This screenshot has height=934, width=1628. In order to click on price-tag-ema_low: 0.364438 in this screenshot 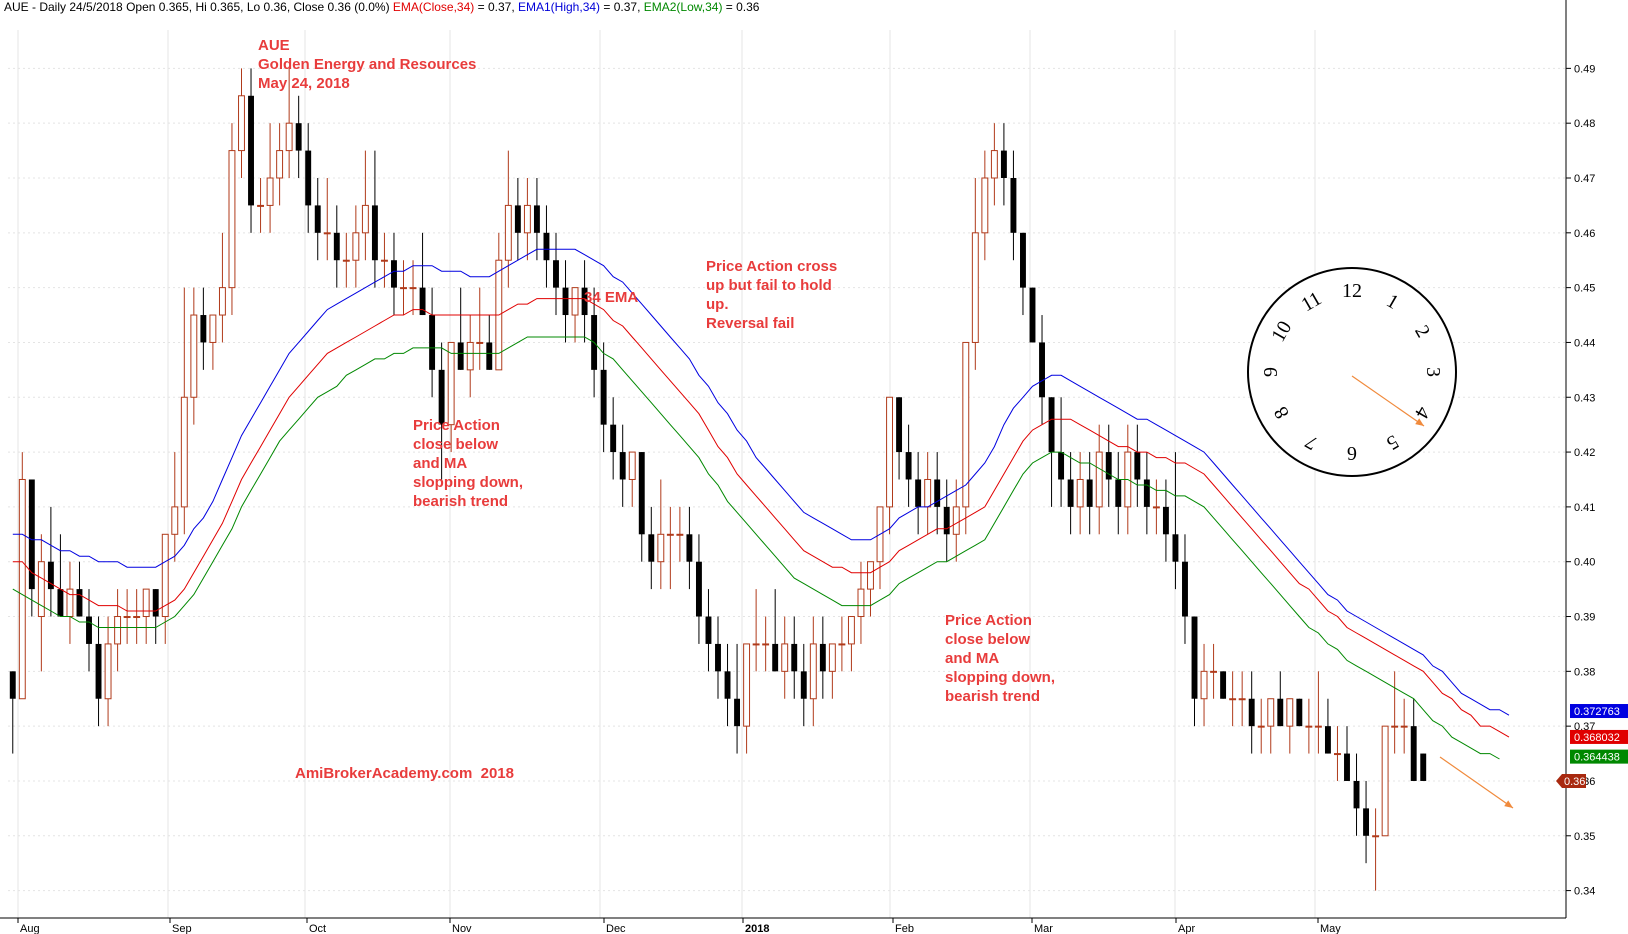, I will do `click(1599, 756)`.